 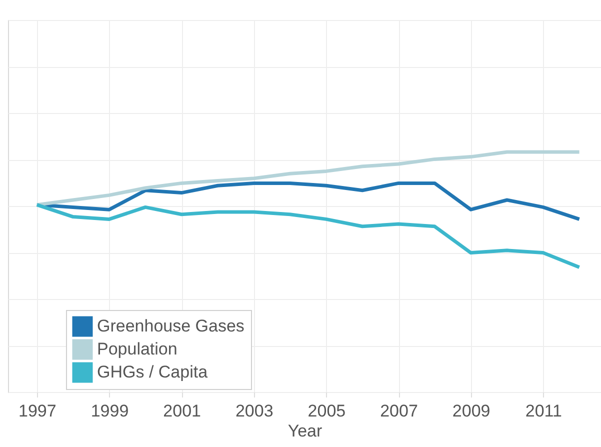 What do you see at coordinates (327, 411) in the screenshot?
I see `x-tick-label: 2005` at bounding box center [327, 411].